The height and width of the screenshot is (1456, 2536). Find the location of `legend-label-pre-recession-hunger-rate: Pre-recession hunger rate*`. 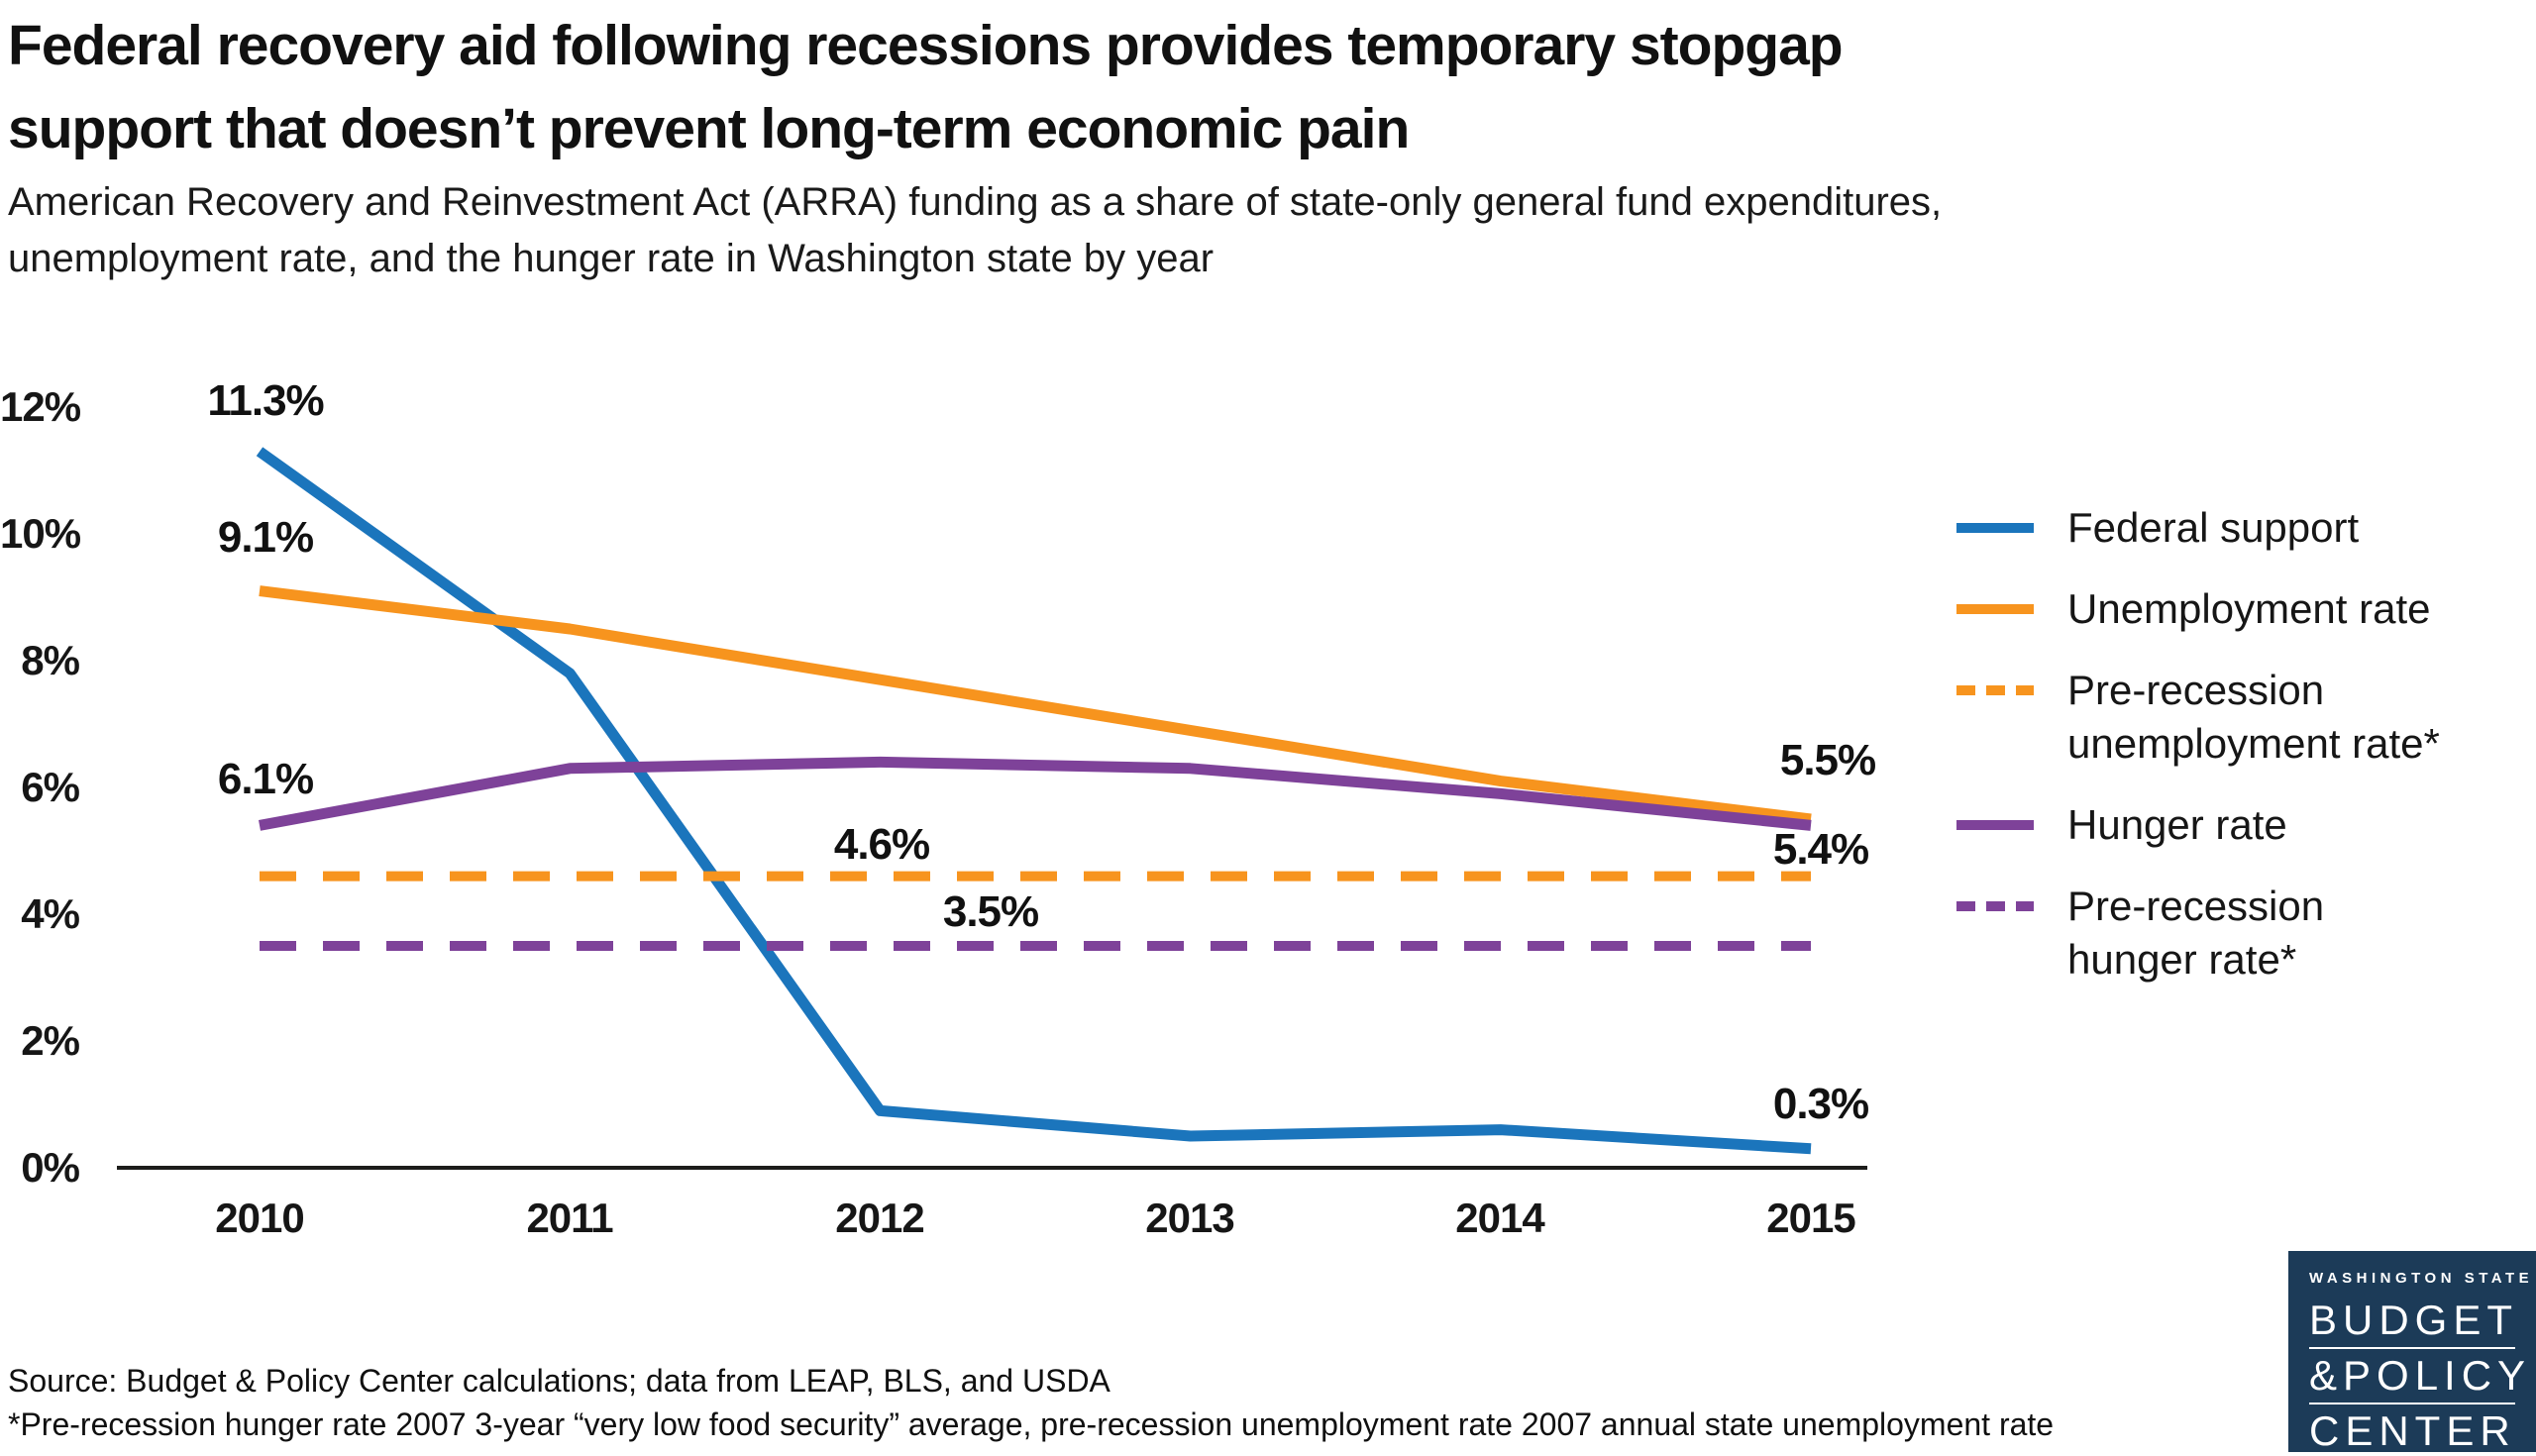

legend-label-pre-recession-hunger-rate: Pre-recession hunger rate* is located at coordinates (2195, 933).